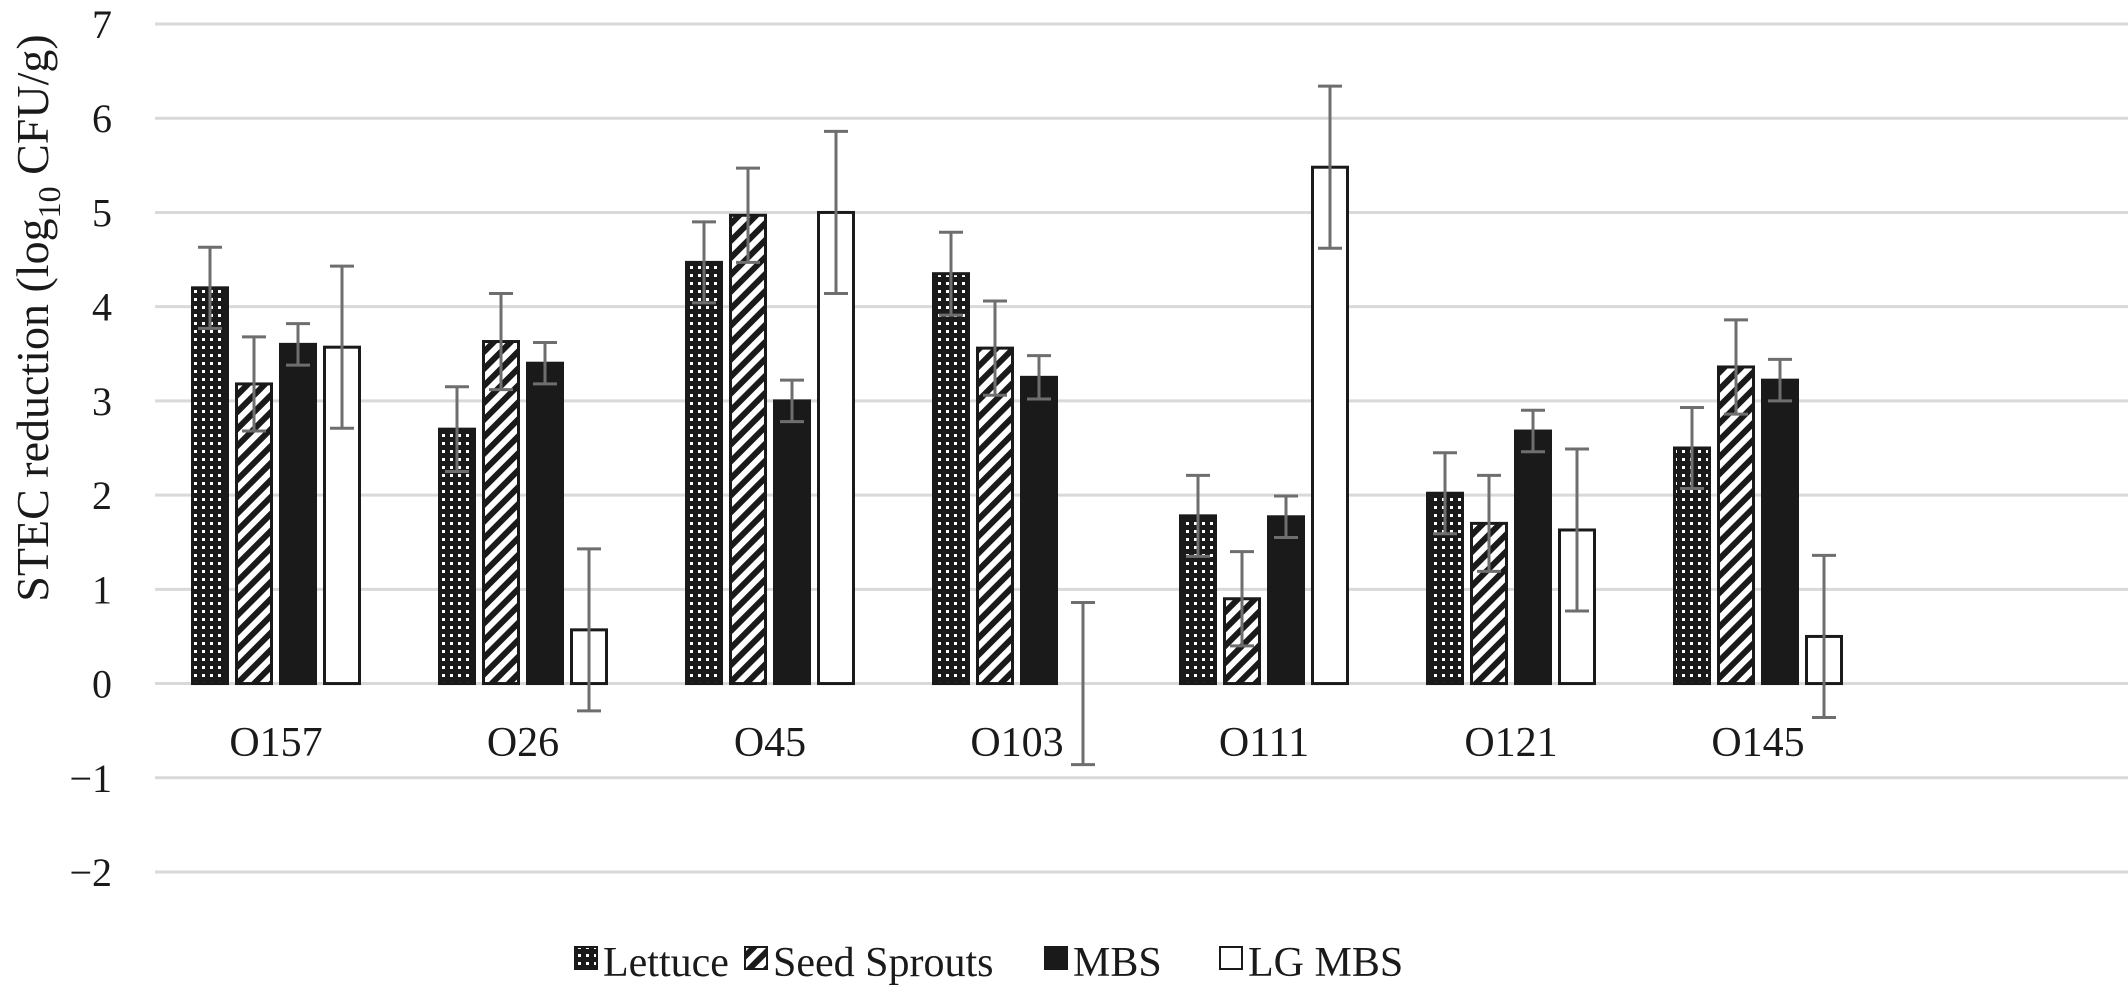 The width and height of the screenshot is (2128, 1001). Describe the element at coordinates (1510, 743) in the screenshot. I see `category-label: O121` at that location.